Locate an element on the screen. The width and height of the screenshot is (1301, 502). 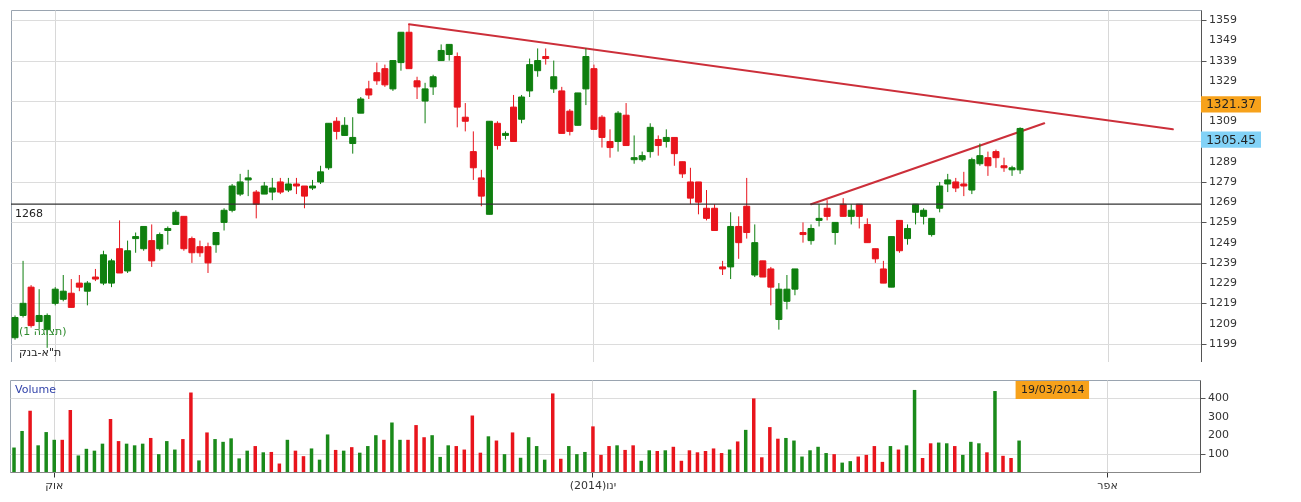
x-tick-label: אפר is located at coordinates (1107, 485).